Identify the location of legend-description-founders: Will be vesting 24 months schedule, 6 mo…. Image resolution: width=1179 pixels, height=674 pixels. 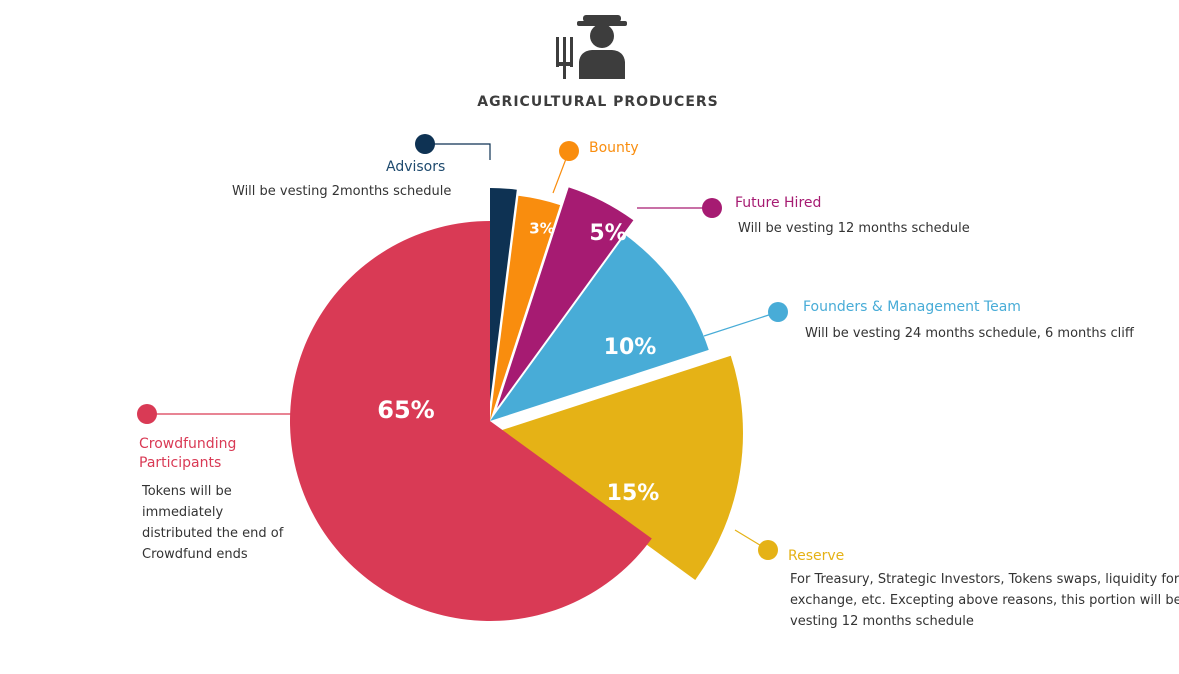
(970, 333).